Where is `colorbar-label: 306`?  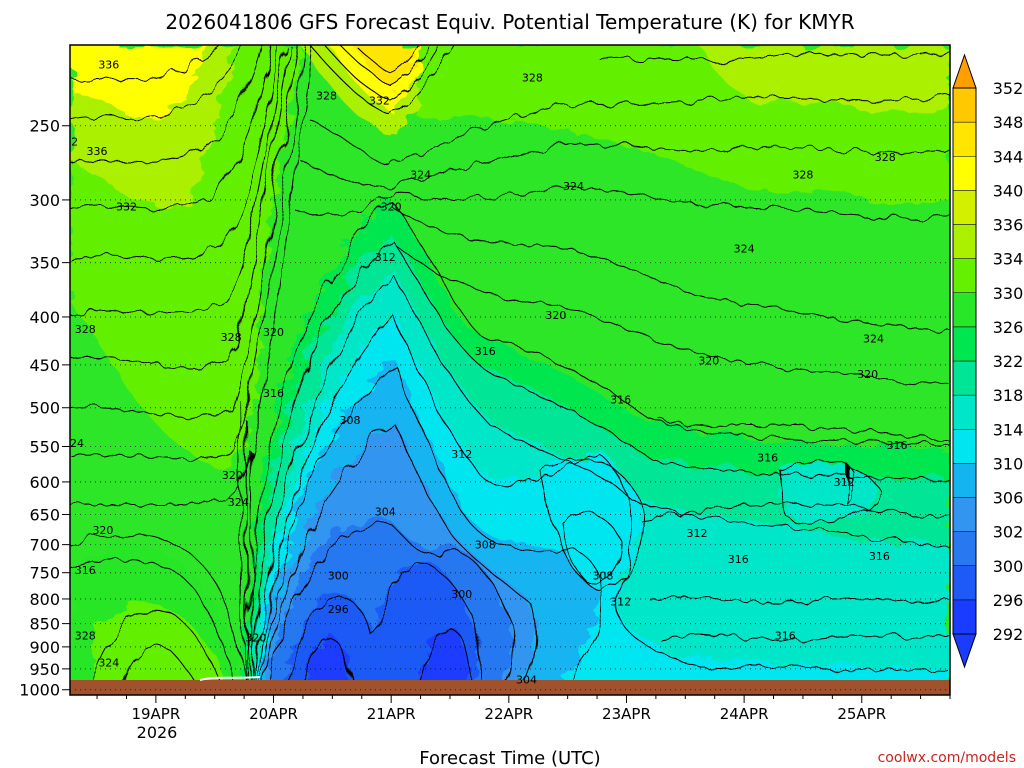
colorbar-label: 306 is located at coordinates (1008, 498).